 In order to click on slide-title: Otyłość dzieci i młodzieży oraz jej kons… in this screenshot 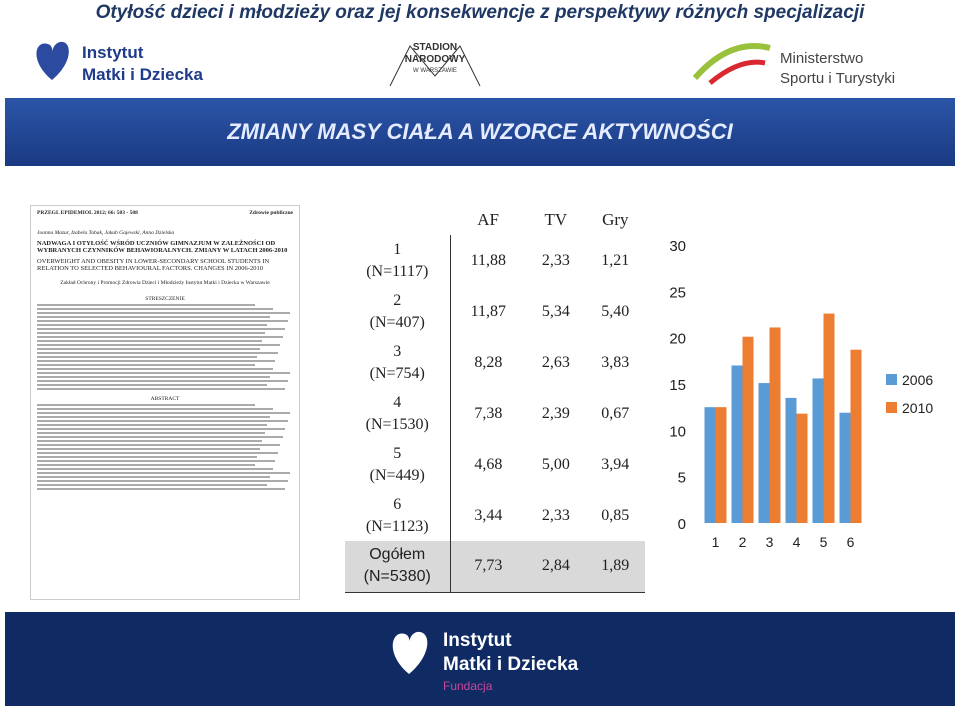, I will do `click(480, 12)`.